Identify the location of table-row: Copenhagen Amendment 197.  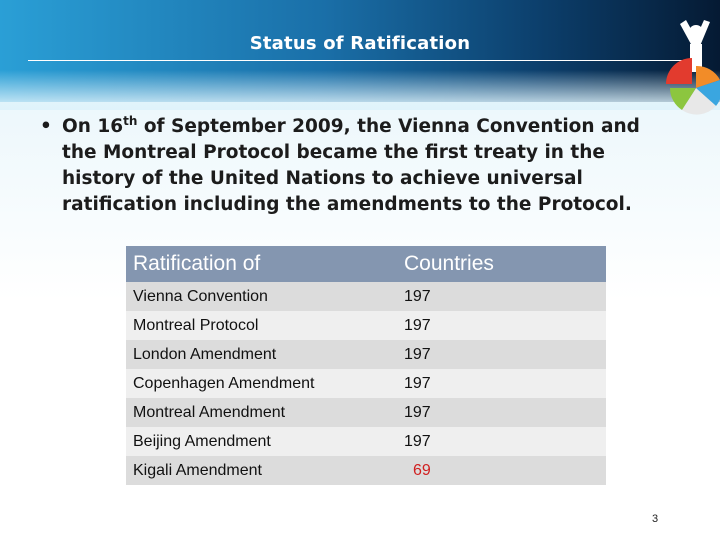
(366, 383).